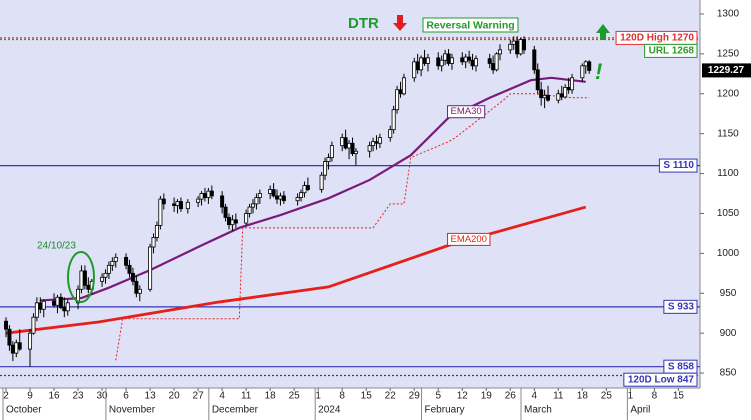 The height and width of the screenshot is (420, 751). I want to click on x-tick-label: 6, so click(126, 396).